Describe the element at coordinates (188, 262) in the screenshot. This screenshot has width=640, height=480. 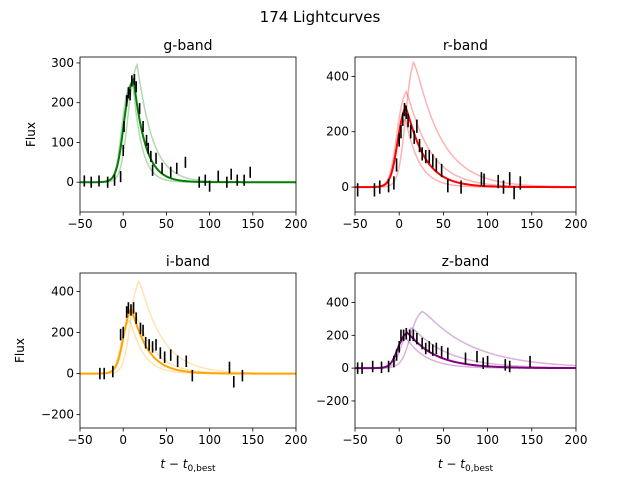
I see `panel-title: i-band` at that location.